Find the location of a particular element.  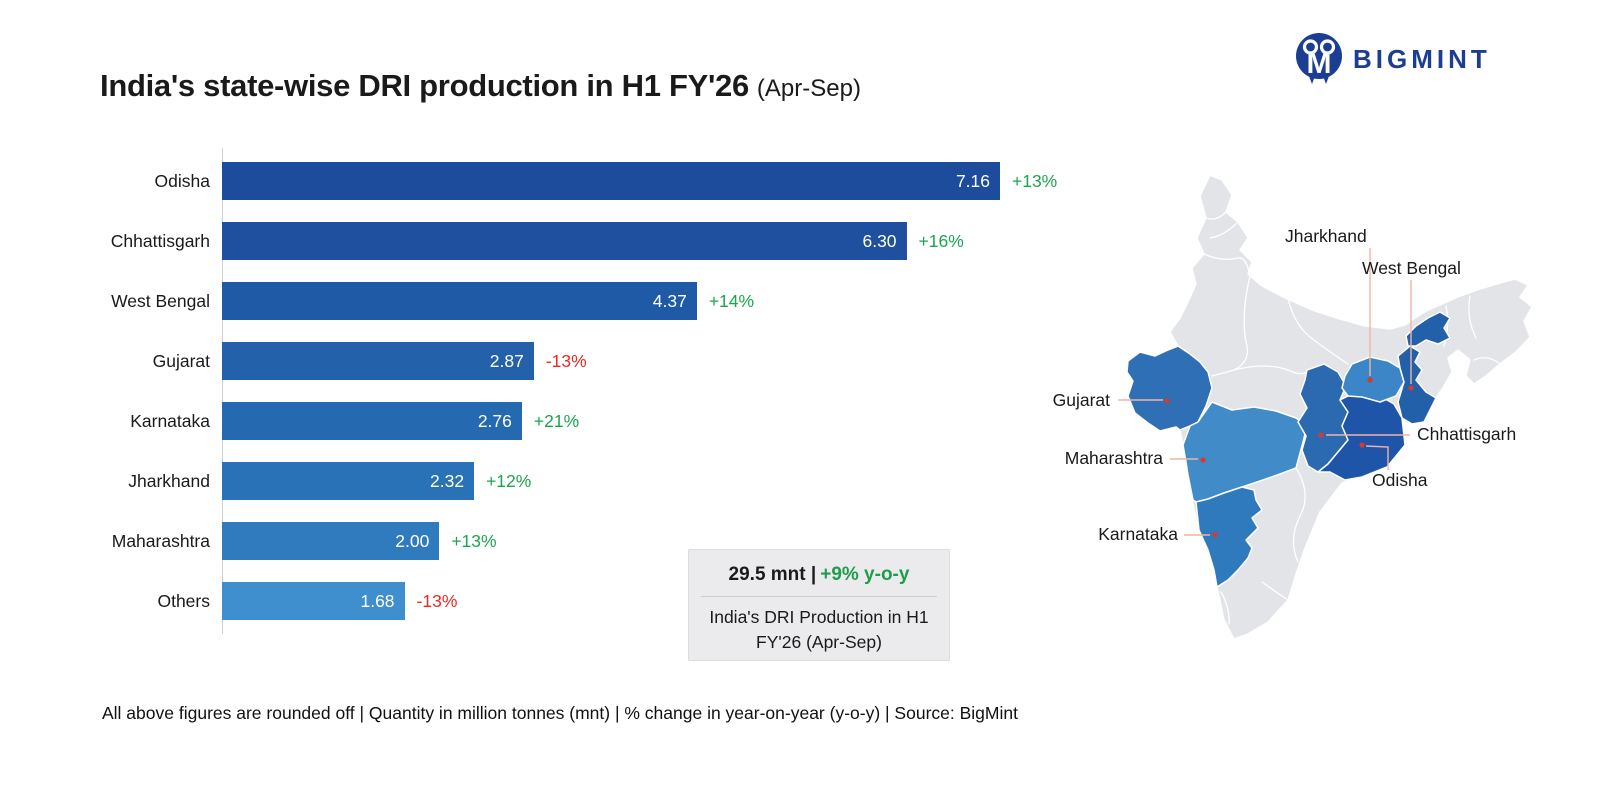

bar: 4.37 is located at coordinates (459, 301).